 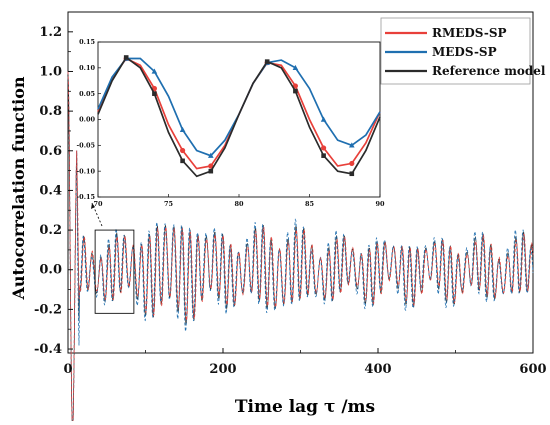 I want to click on inset-y-tick-label: 0.05, so click(x=87, y=94).